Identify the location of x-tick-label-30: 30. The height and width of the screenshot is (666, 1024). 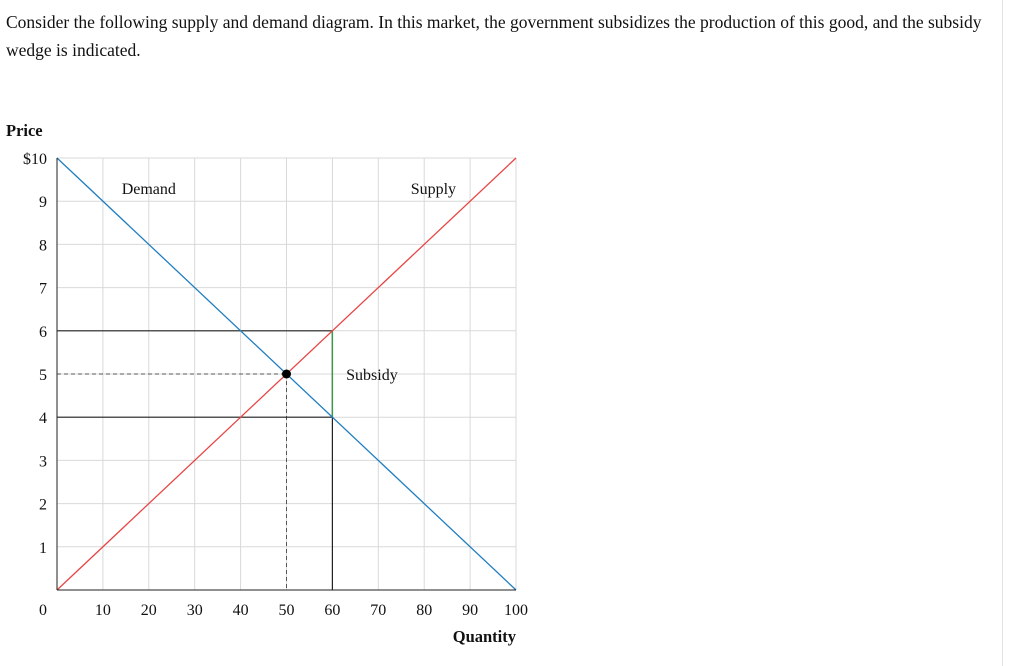
(195, 610).